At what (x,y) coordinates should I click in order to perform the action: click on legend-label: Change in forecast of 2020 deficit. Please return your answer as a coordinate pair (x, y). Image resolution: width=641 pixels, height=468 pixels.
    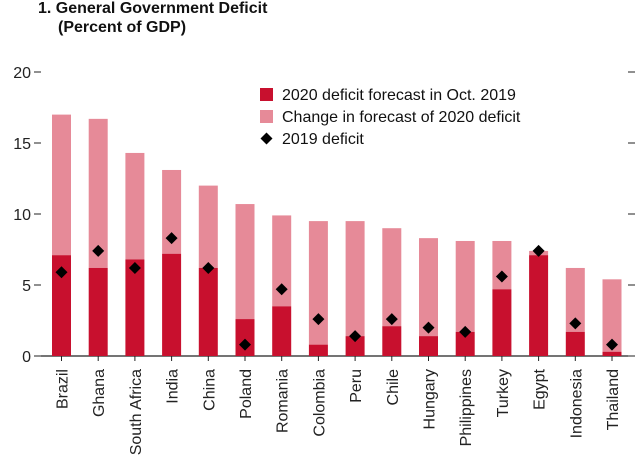
    Looking at the image, I should click on (401, 117).